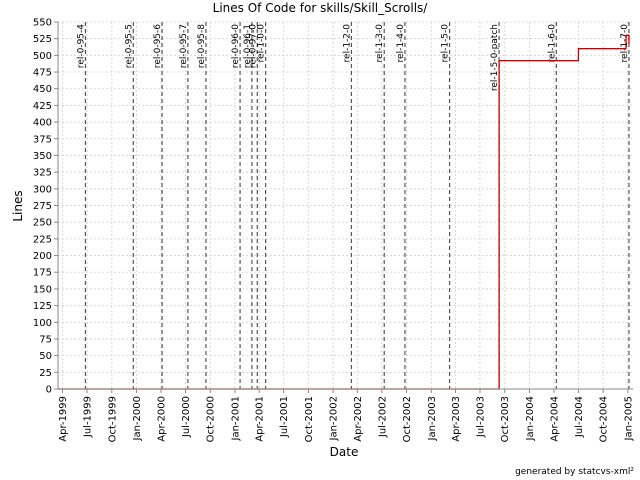 This screenshot has height=480, width=640. Describe the element at coordinates (321, 8) in the screenshot. I see `chart-title: Lines Of Code for skills/Skill_Scrolls/` at that location.